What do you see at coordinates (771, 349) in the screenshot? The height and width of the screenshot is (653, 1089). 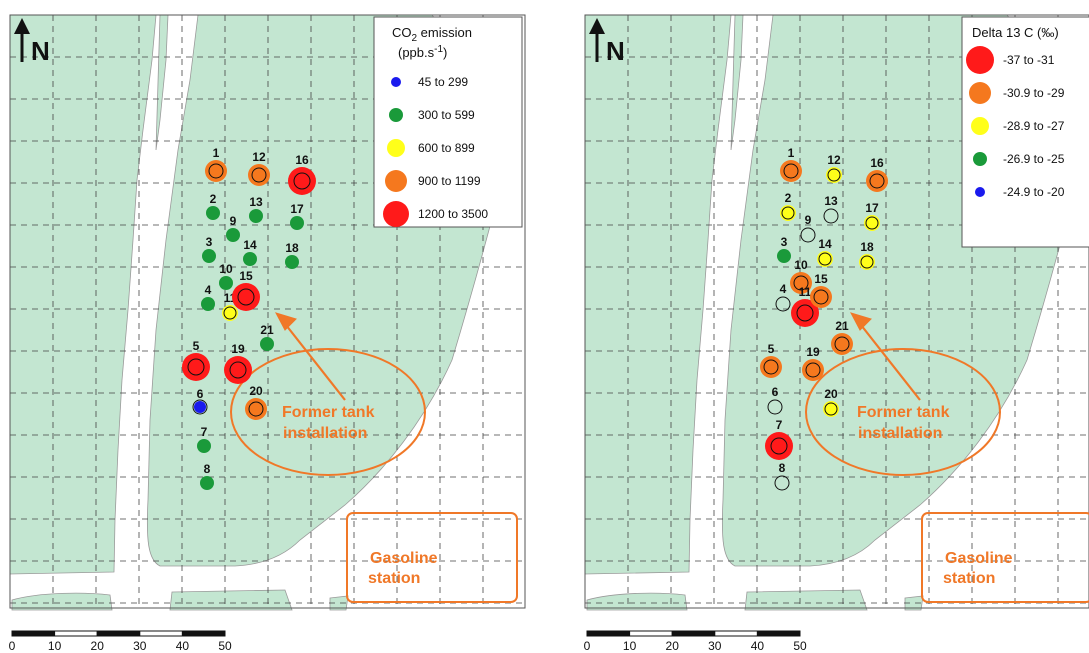 I see `sample-point-label: 5` at bounding box center [771, 349].